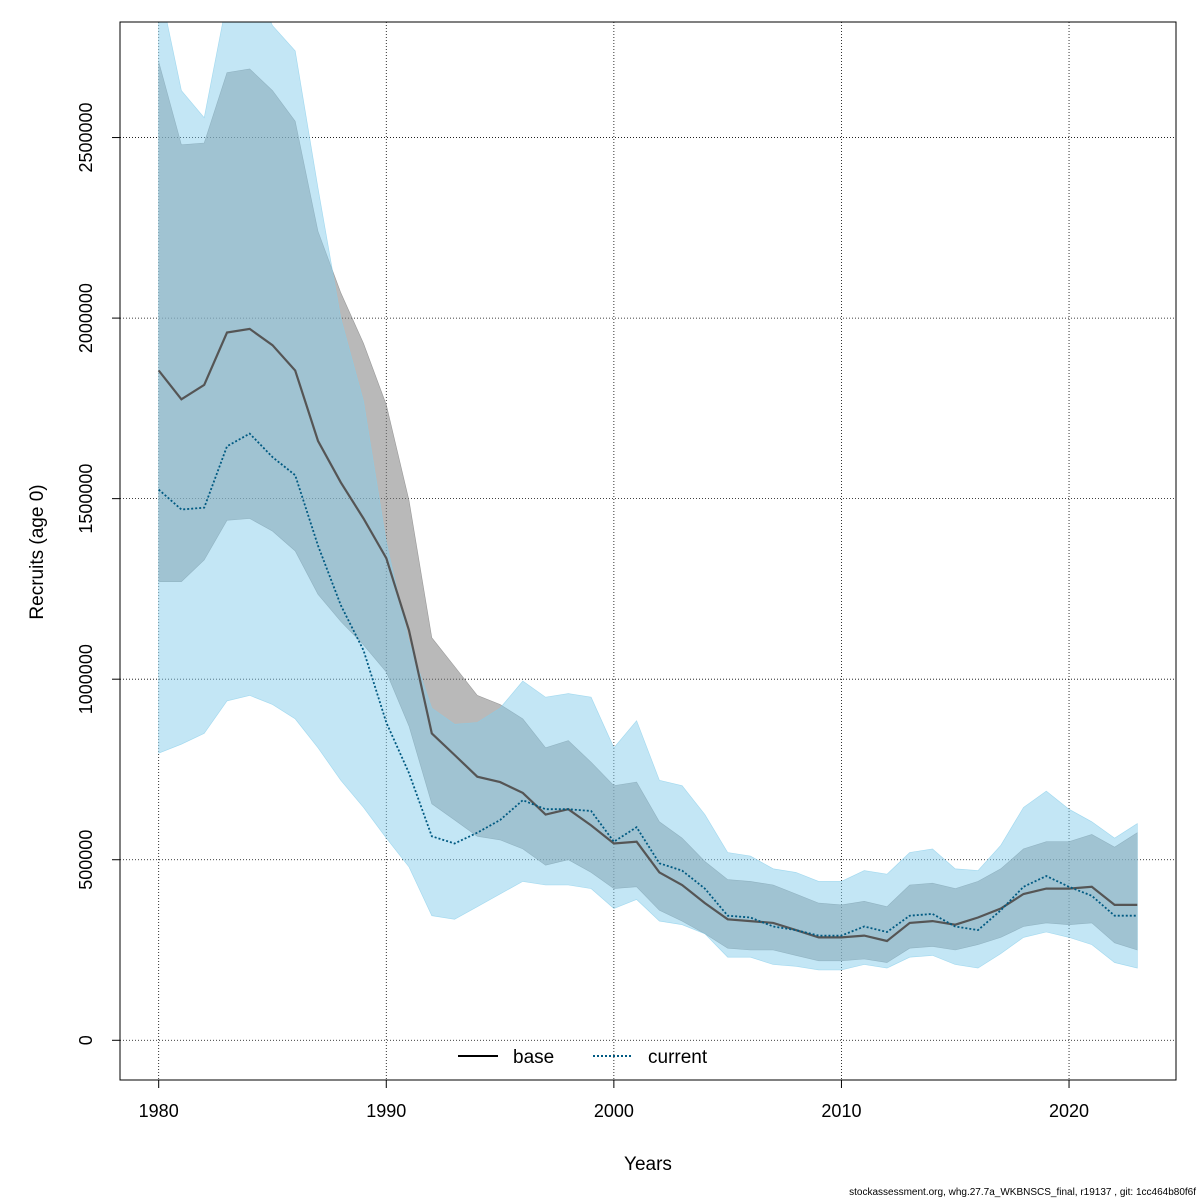 Image resolution: width=1200 pixels, height=1200 pixels. I want to click on x-axis: 1980 1990 2000 2010 2020, so click(614, 1100).